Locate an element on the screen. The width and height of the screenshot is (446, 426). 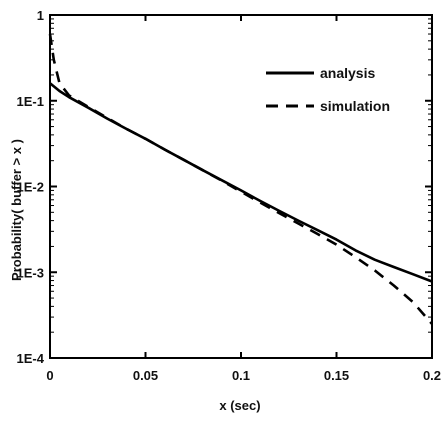
x-tick-label: 0.05 is located at coordinates (145, 375).